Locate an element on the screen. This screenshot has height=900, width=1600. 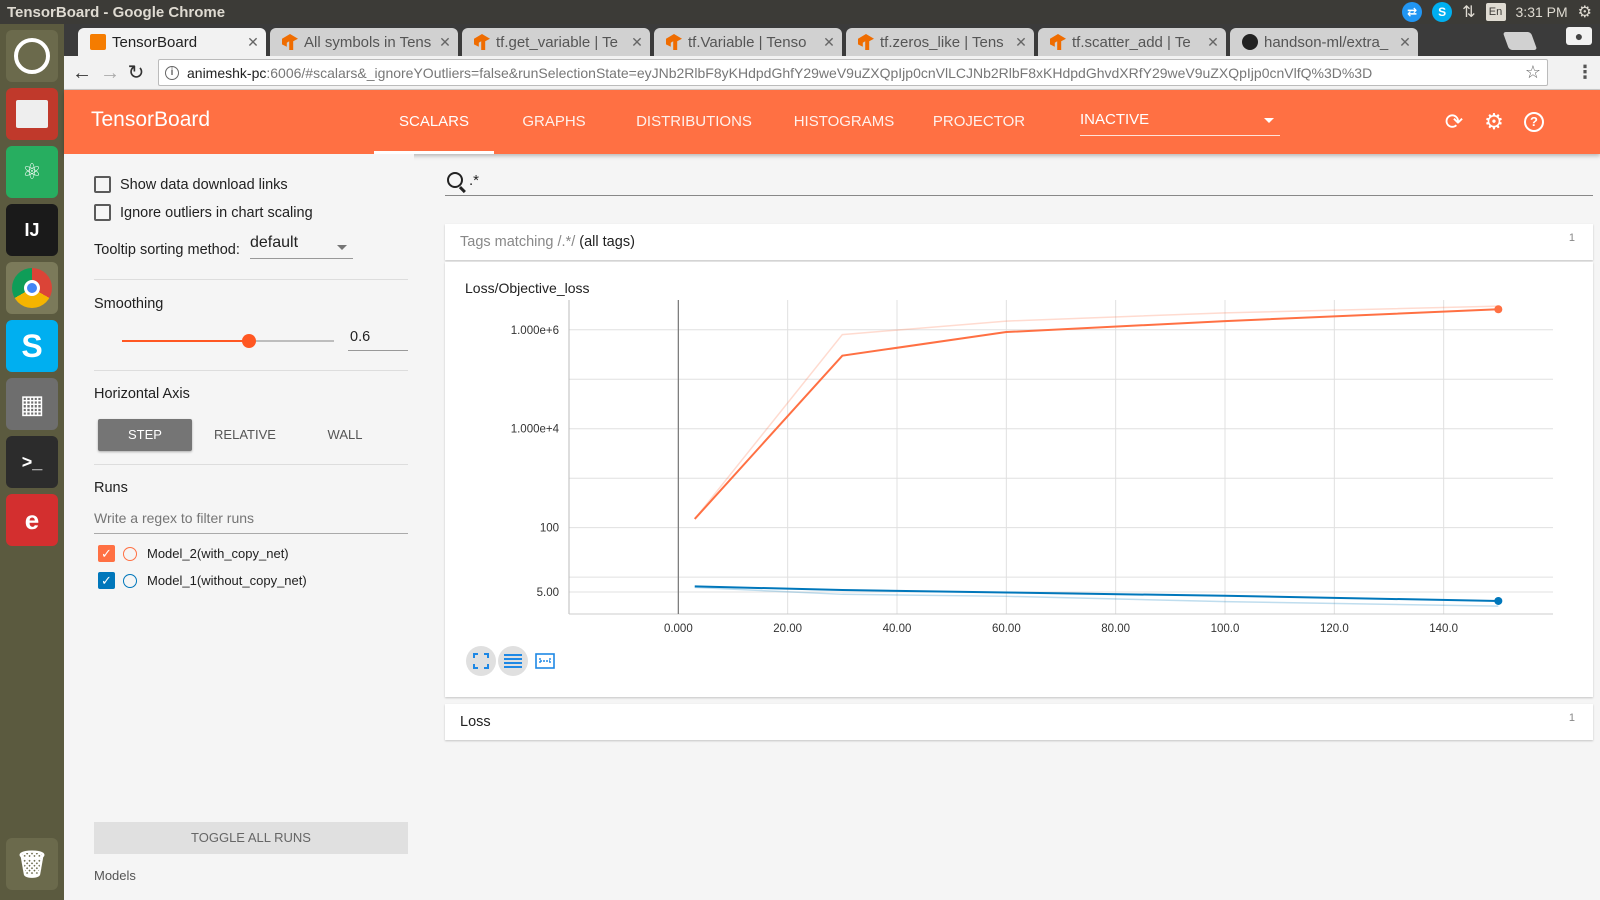
x-tick-label: 0.000 is located at coordinates (678, 629).